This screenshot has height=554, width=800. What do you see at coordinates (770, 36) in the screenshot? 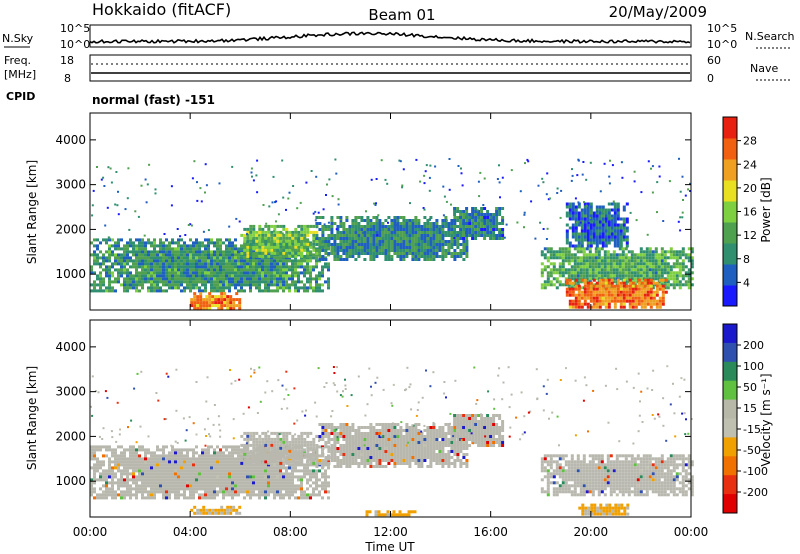
I see `noise-search-label: N.Search` at bounding box center [770, 36].